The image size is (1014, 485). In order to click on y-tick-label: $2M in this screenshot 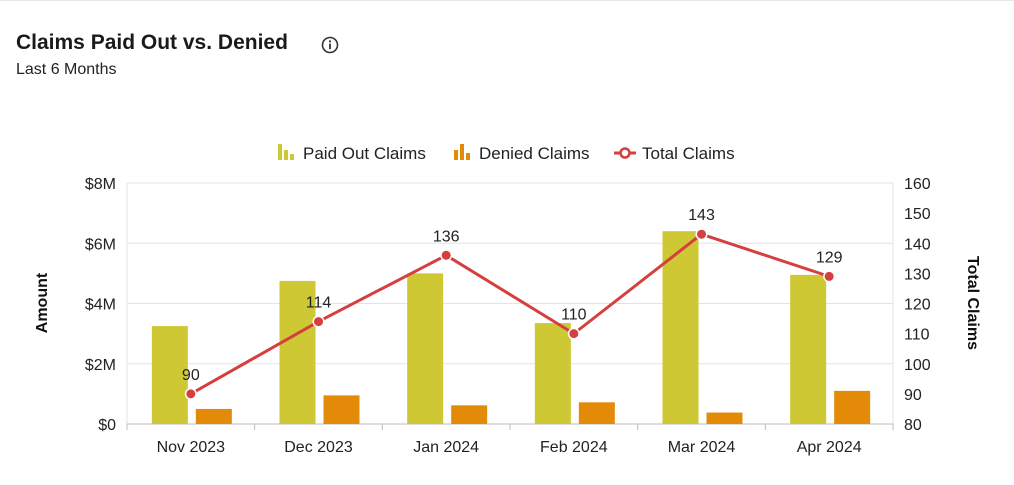, I will do `click(100, 365)`.